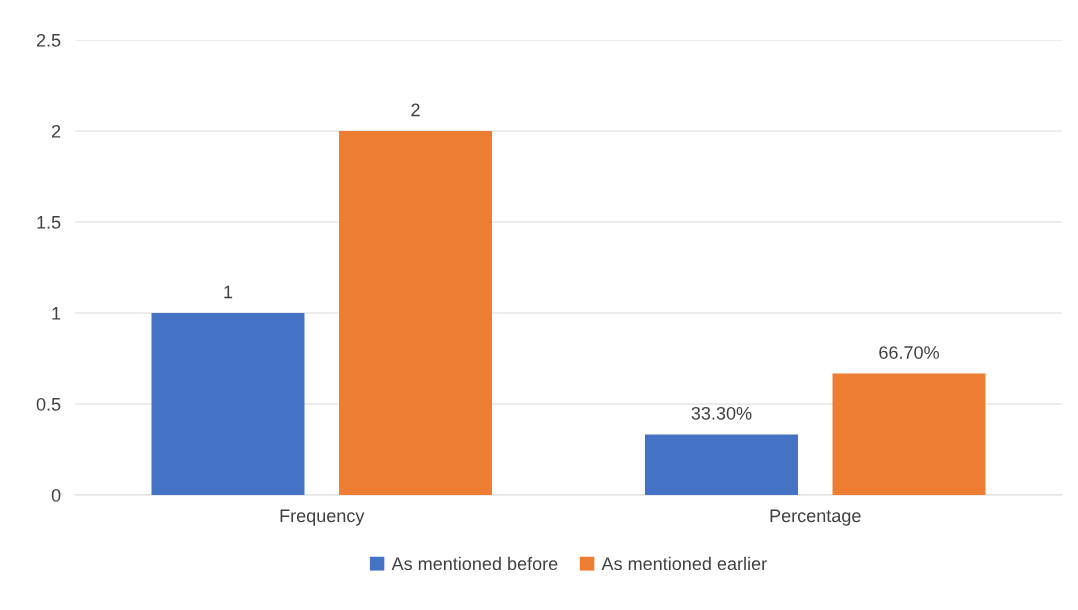 This screenshot has width=1078, height=610. I want to click on y-tick-label: 1.5, so click(49, 222).